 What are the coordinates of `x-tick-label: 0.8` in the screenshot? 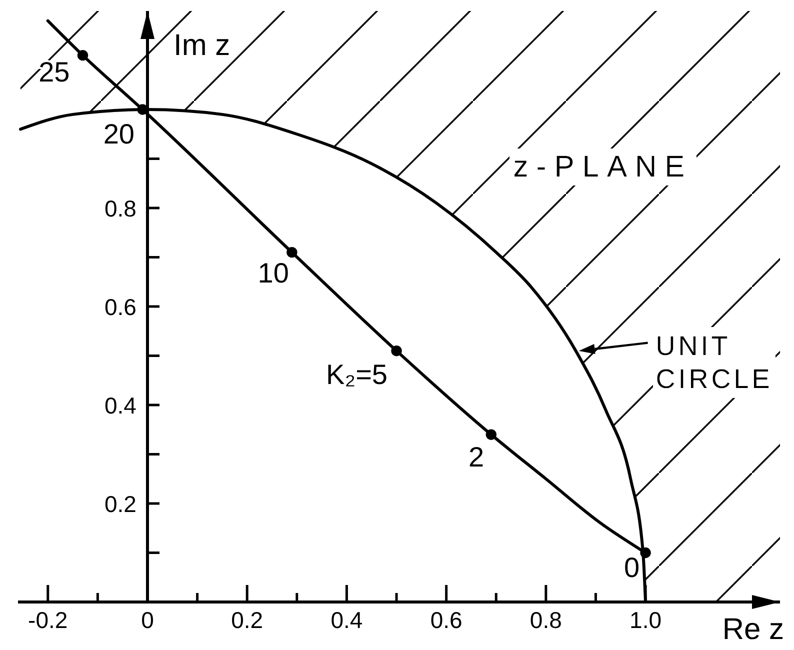 It's located at (546, 620).